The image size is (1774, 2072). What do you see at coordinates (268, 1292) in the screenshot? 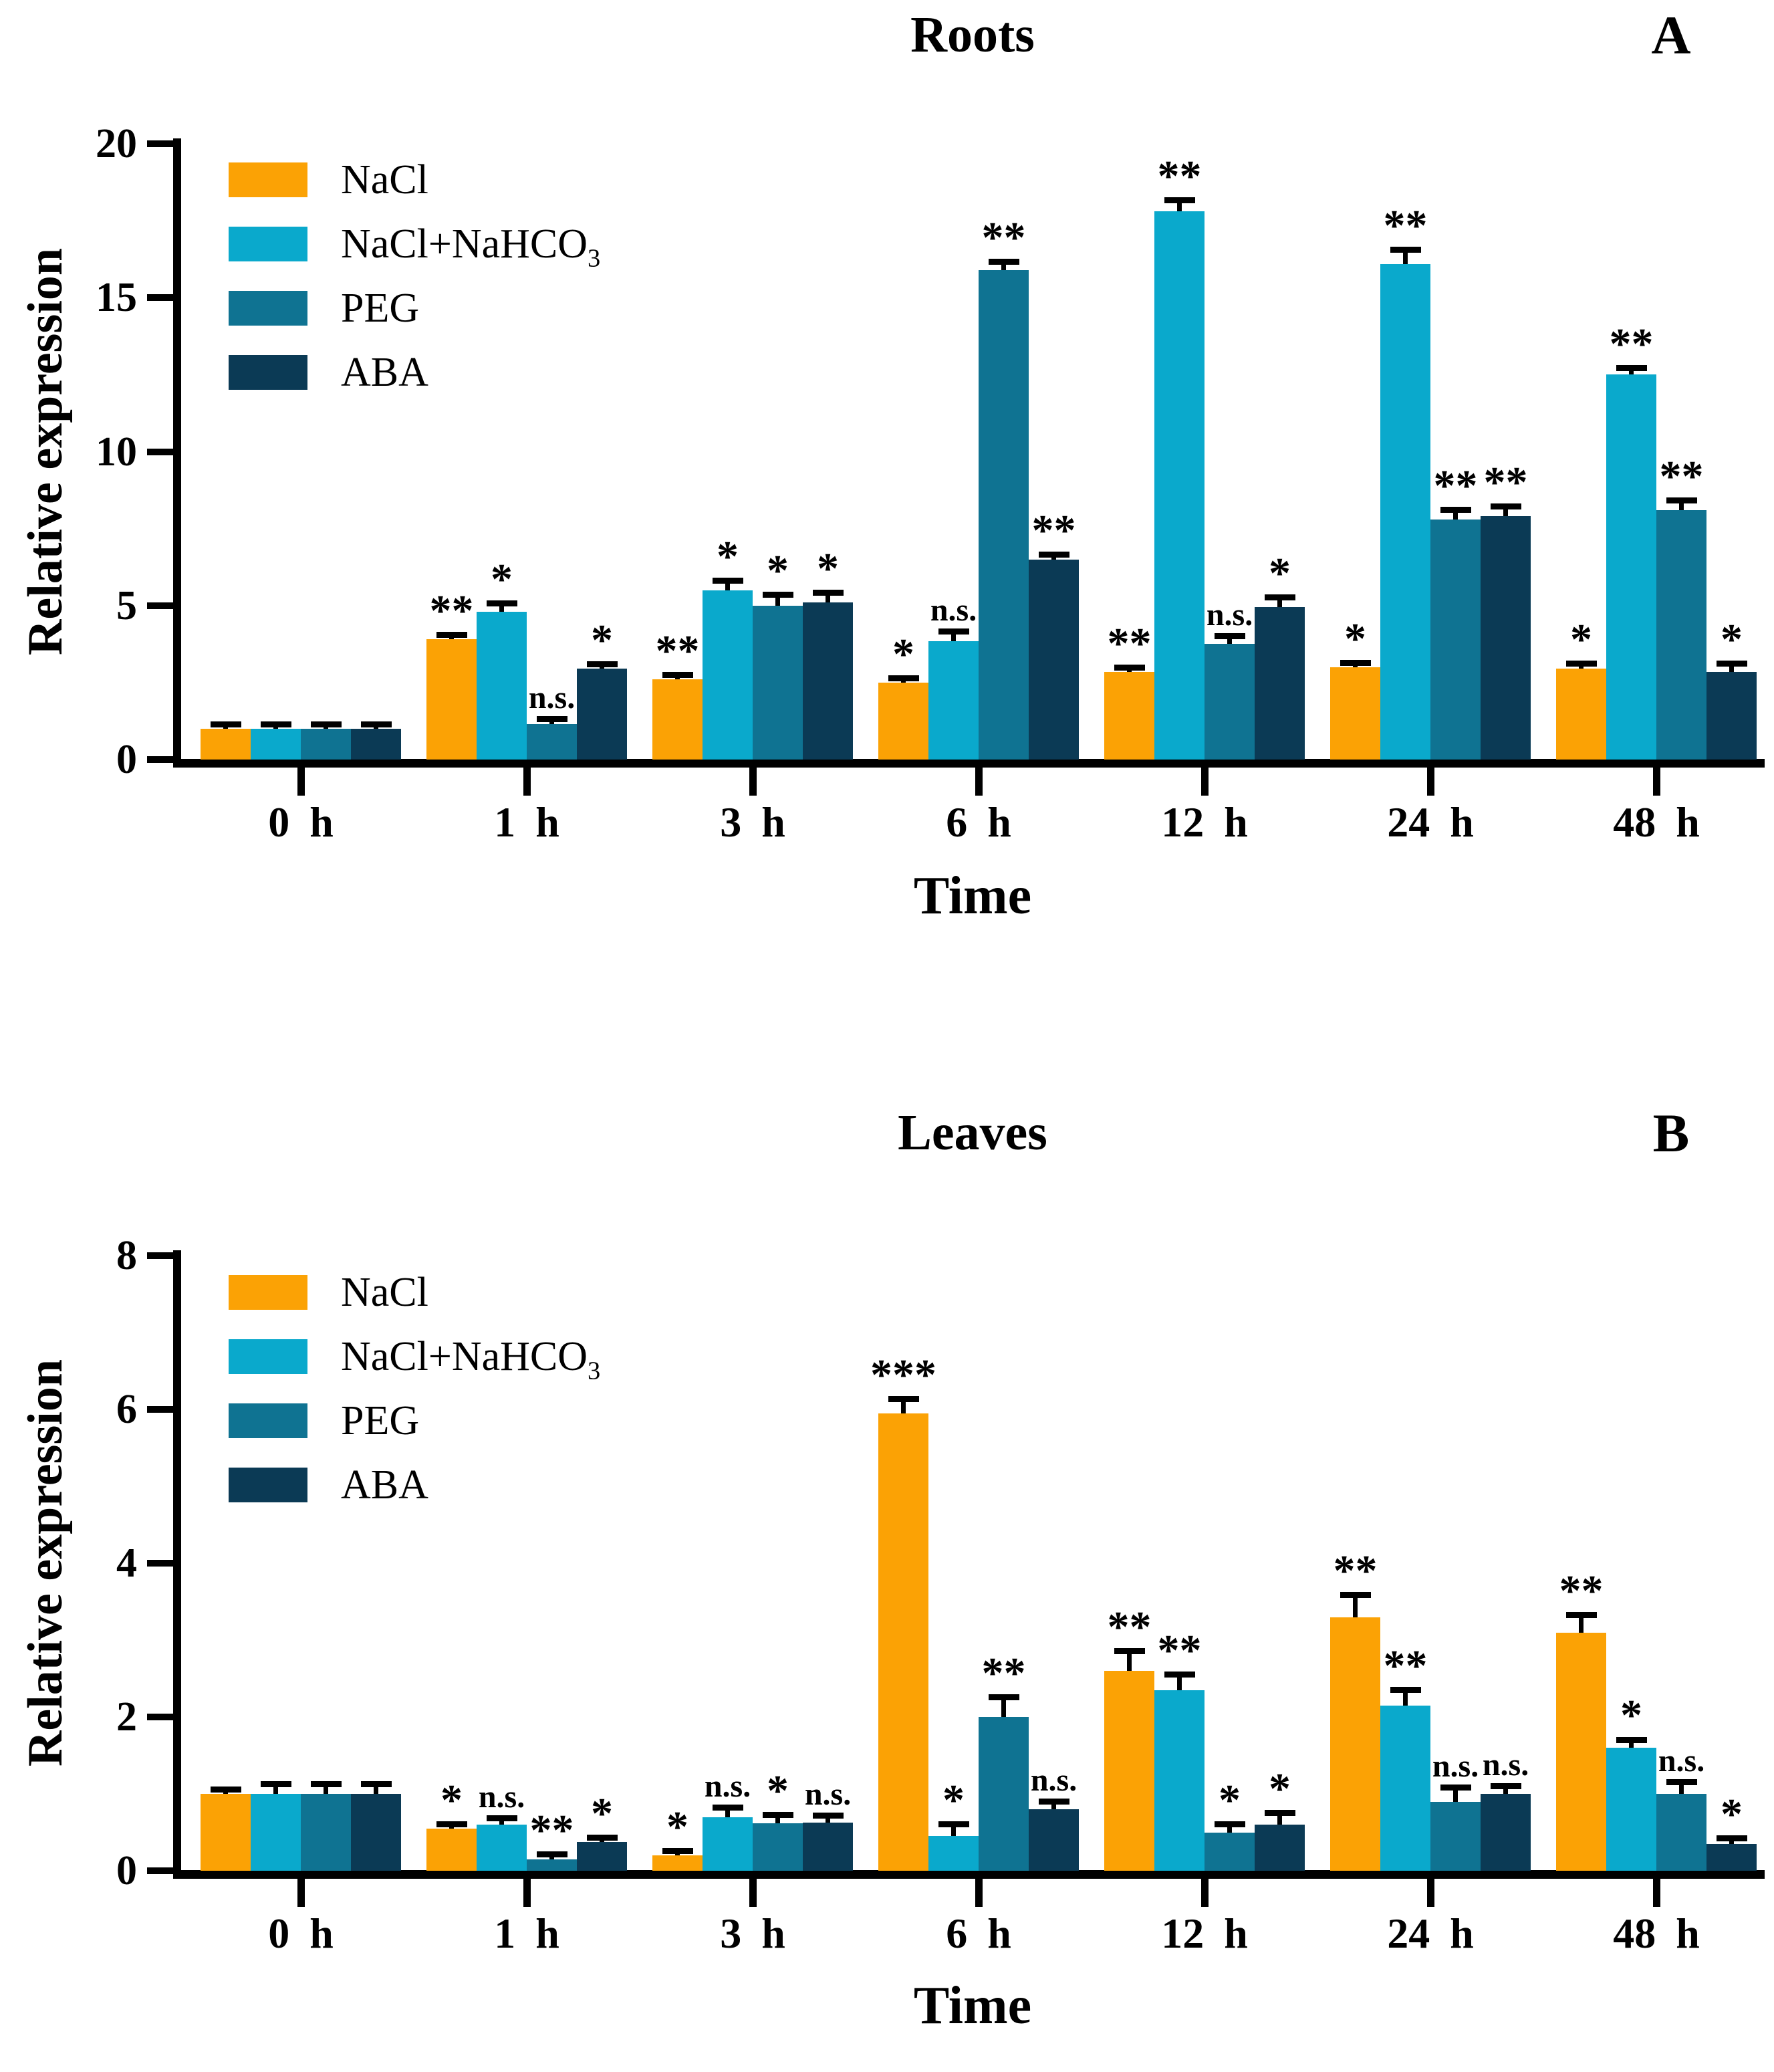
I see `legend-swatch-nacl` at bounding box center [268, 1292].